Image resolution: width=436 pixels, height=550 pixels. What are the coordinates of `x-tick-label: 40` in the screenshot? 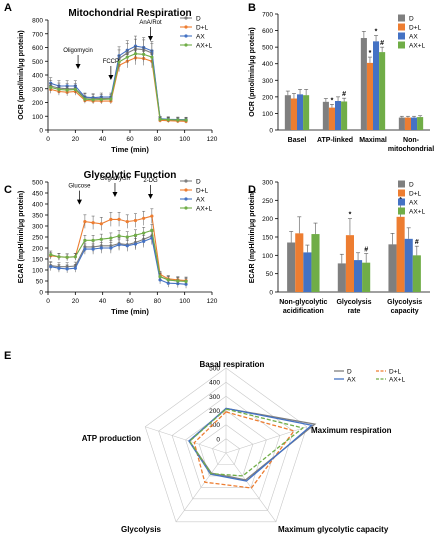 It's located at (103, 139).